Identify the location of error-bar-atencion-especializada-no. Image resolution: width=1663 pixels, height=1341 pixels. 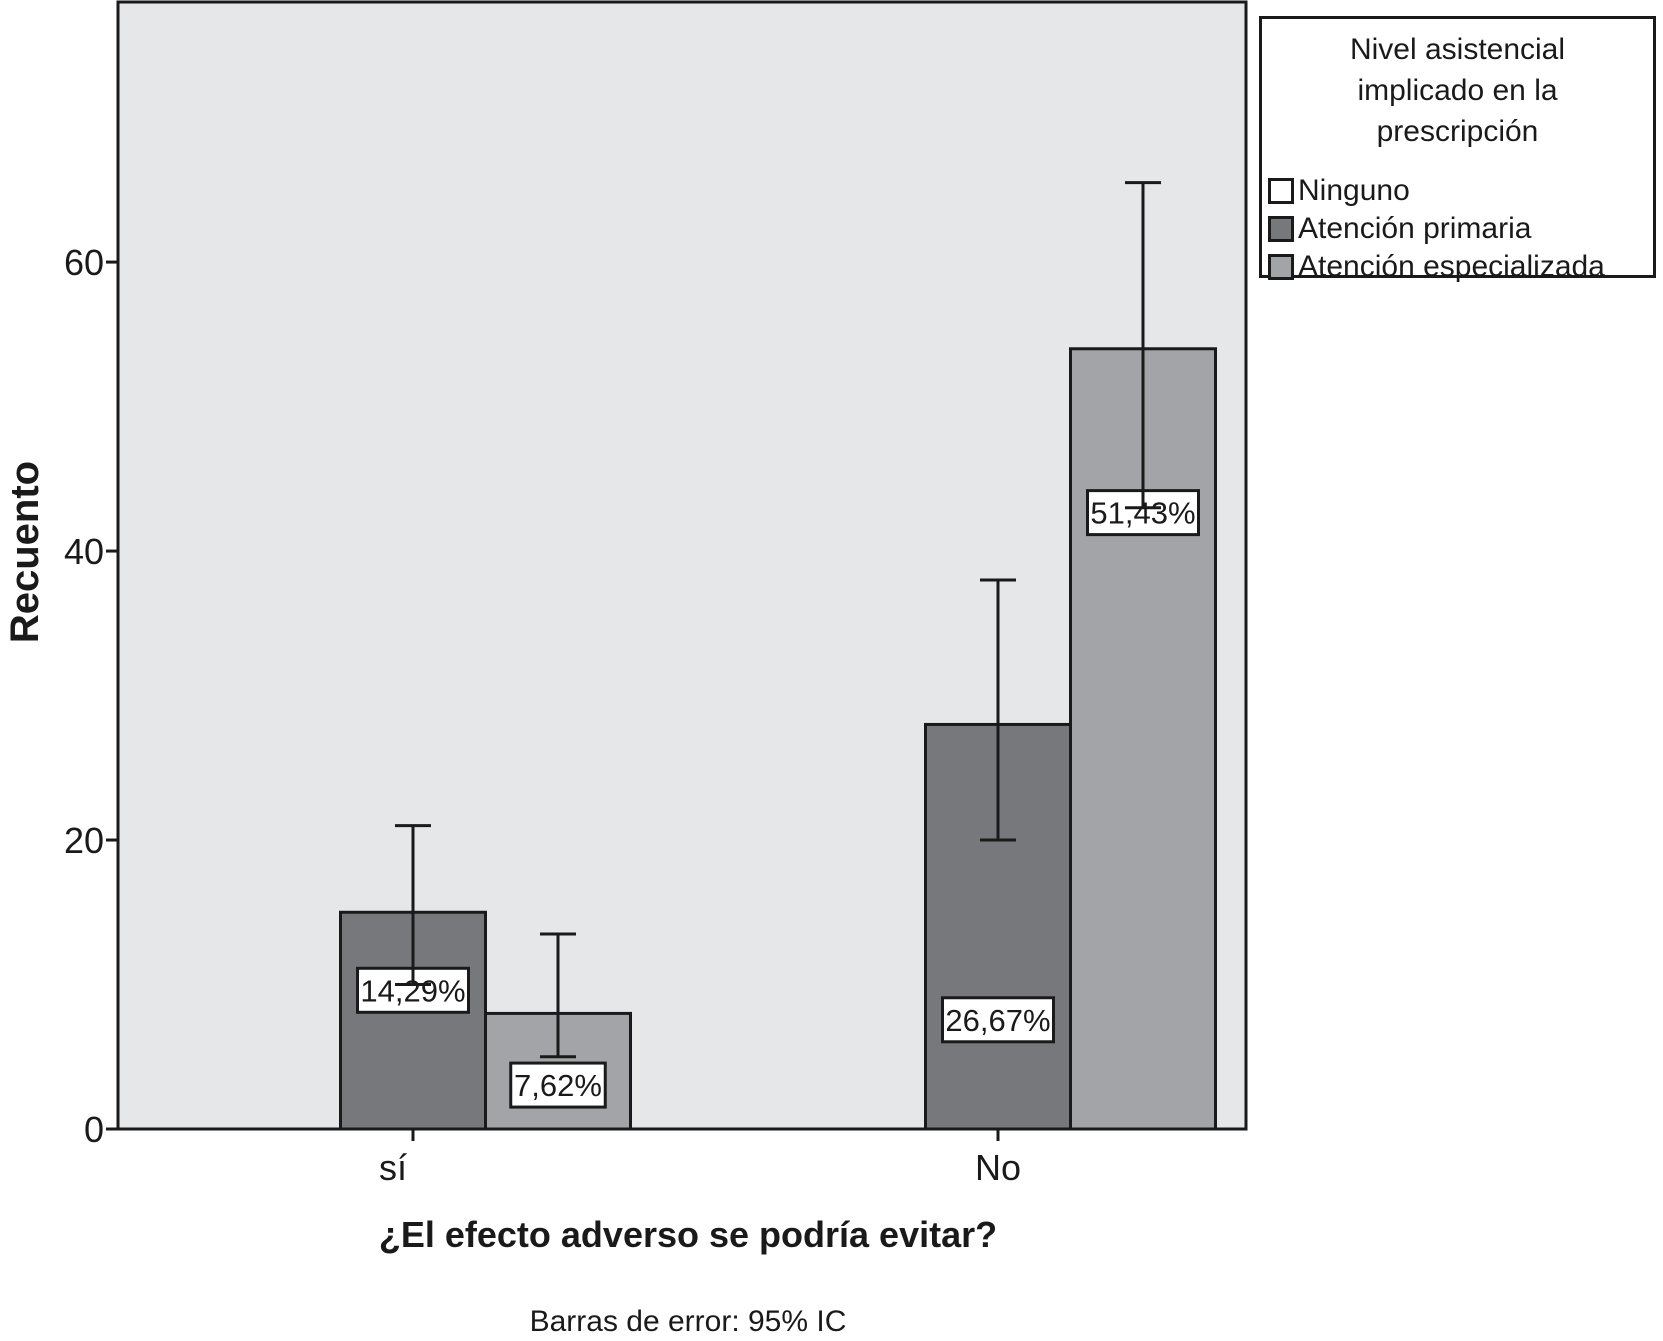
(1143, 345).